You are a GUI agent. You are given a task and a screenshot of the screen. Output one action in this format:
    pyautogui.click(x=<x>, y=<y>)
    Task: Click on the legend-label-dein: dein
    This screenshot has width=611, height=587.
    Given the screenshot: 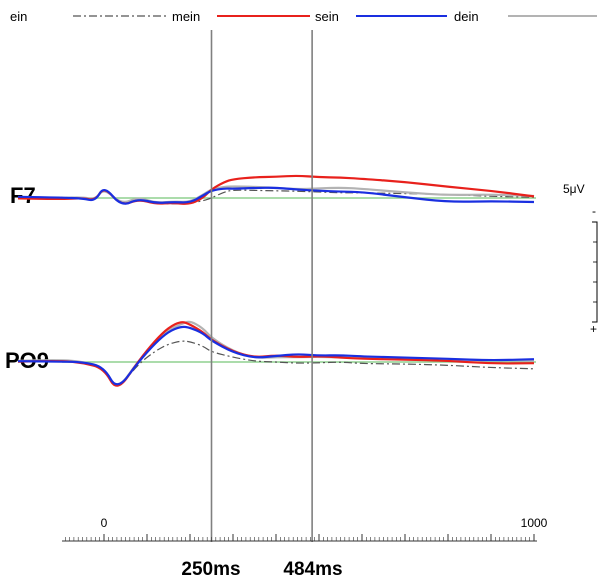 What is the action you would take?
    pyautogui.click(x=466, y=16)
    